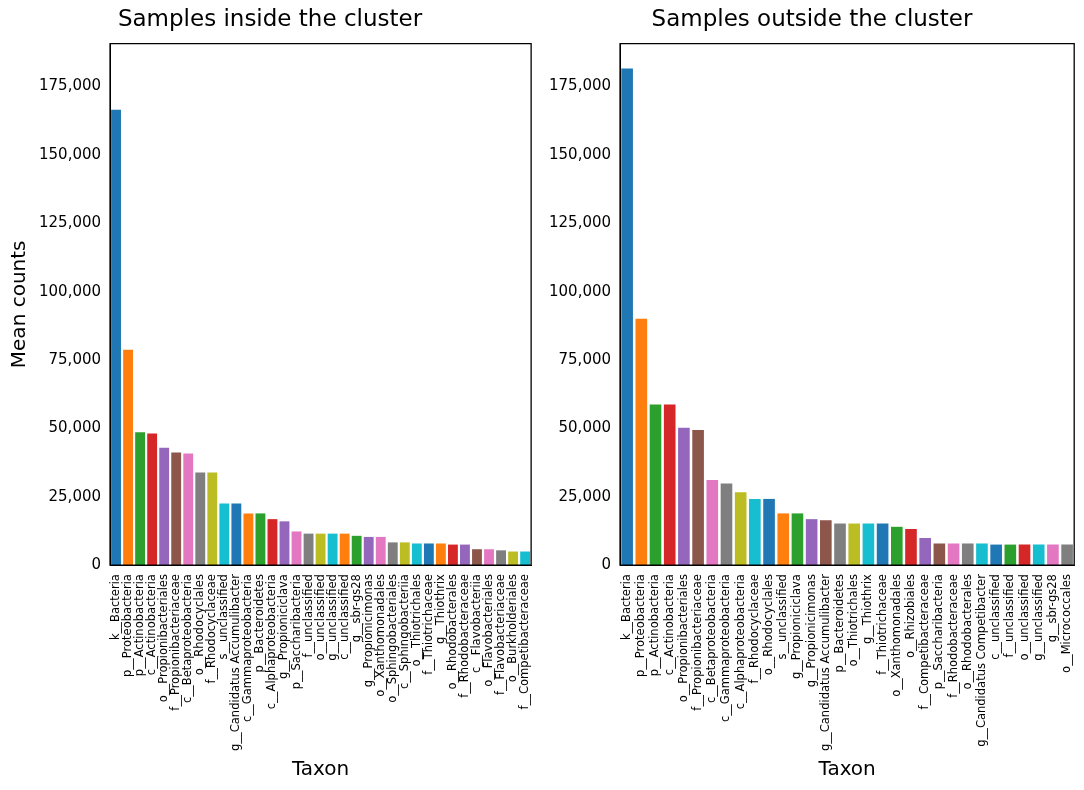 Image resolution: width=1084 pixels, height=790 pixels. Describe the element at coordinates (391, 638) in the screenshot. I see `x-tick-label: o__Sphingobacteriales` at that location.